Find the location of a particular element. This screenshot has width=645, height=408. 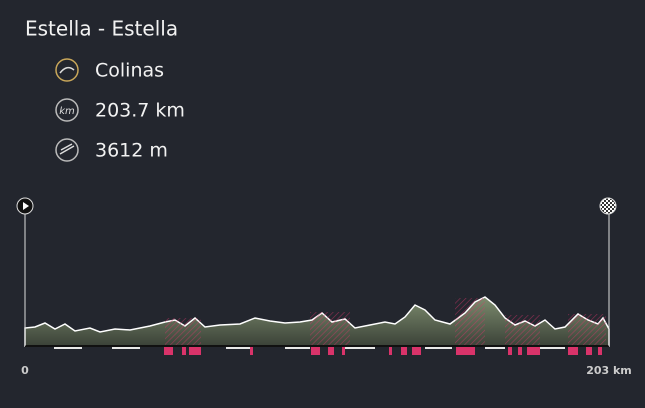

title: Estella - Estella is located at coordinates (101, 29).